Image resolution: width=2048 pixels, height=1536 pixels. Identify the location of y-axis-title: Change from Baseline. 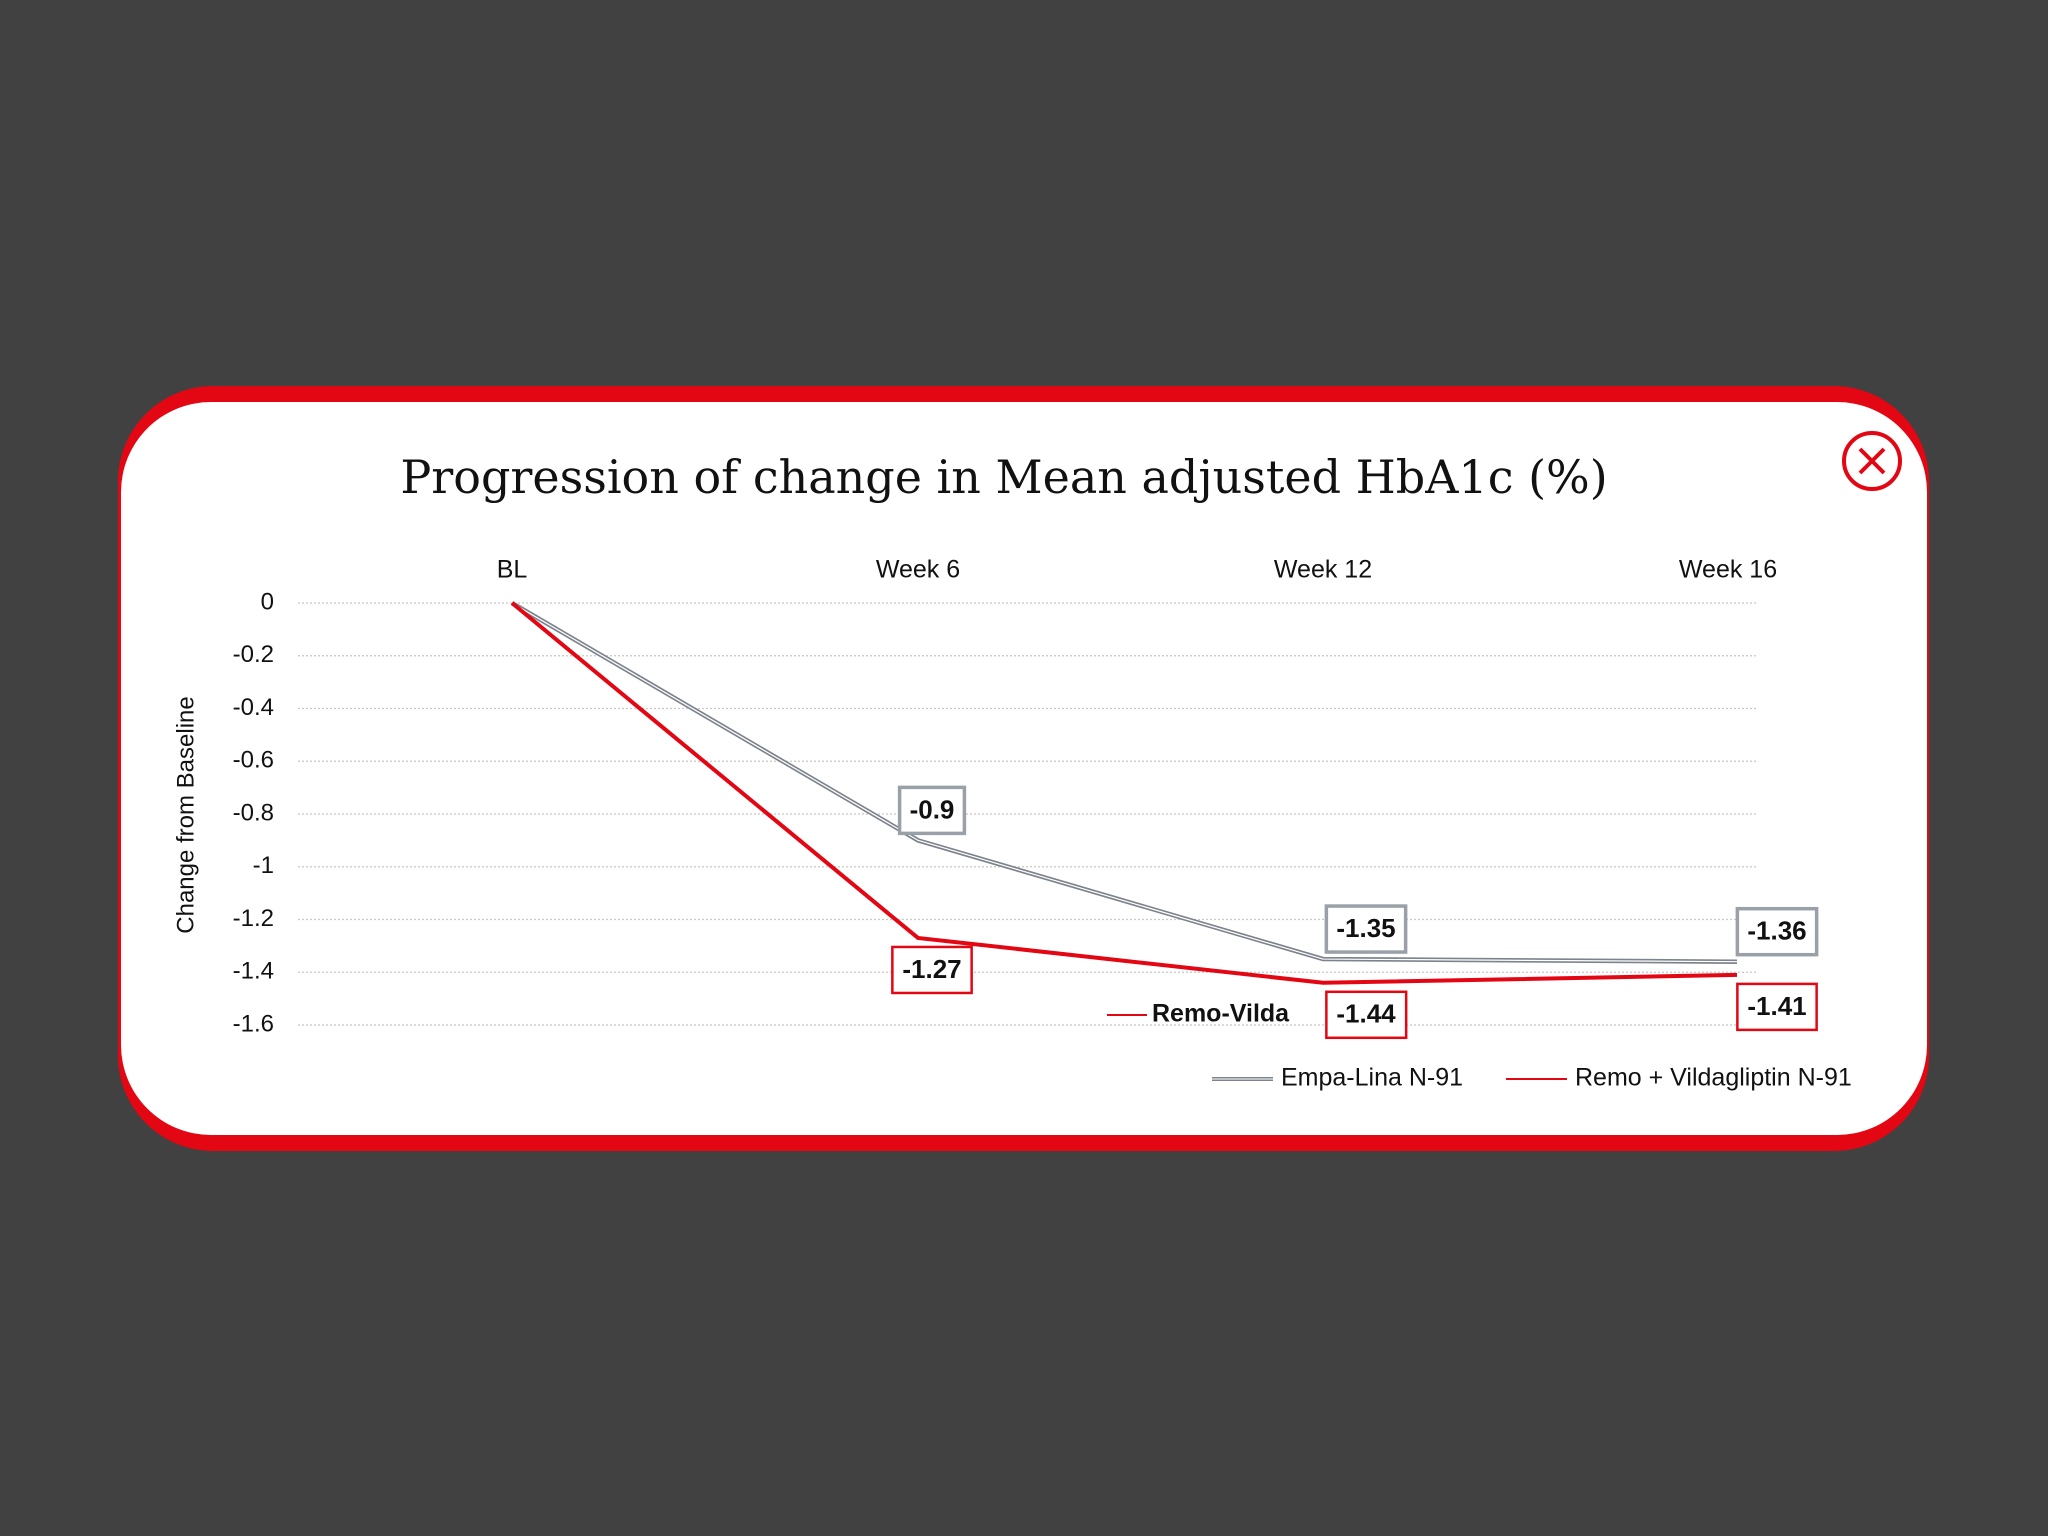
(185, 814).